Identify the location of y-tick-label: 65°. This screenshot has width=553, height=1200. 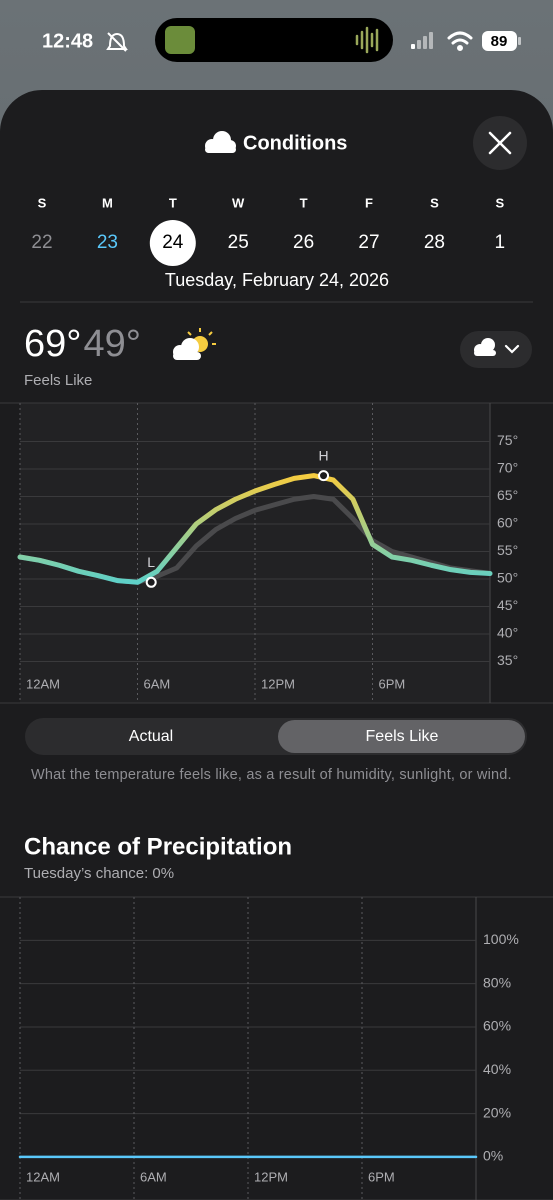
(507, 495).